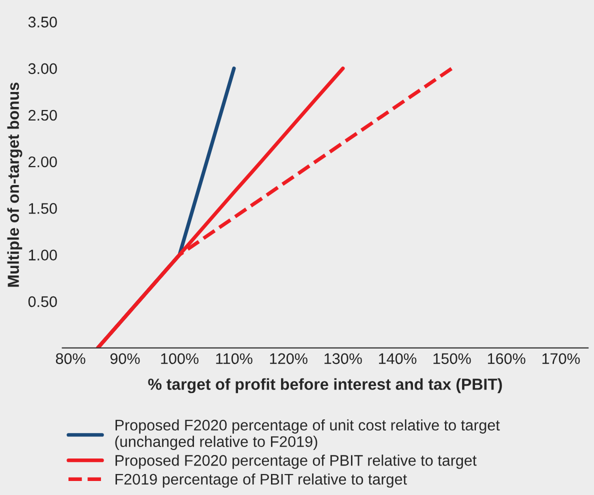 The width and height of the screenshot is (594, 495). Describe the element at coordinates (289, 358) in the screenshot. I see `x-tick-label: 120%` at that location.